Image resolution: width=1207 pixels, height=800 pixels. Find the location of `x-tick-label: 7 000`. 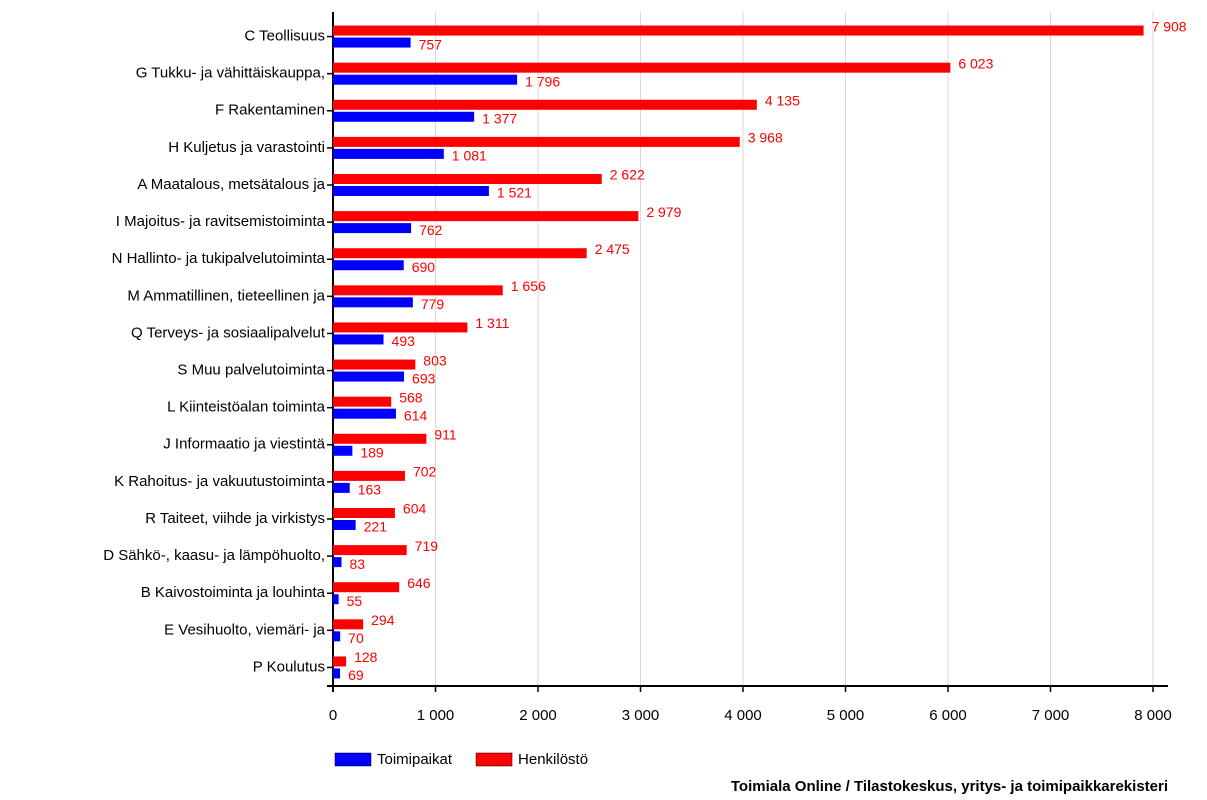

x-tick-label: 7 000 is located at coordinates (1051, 715).